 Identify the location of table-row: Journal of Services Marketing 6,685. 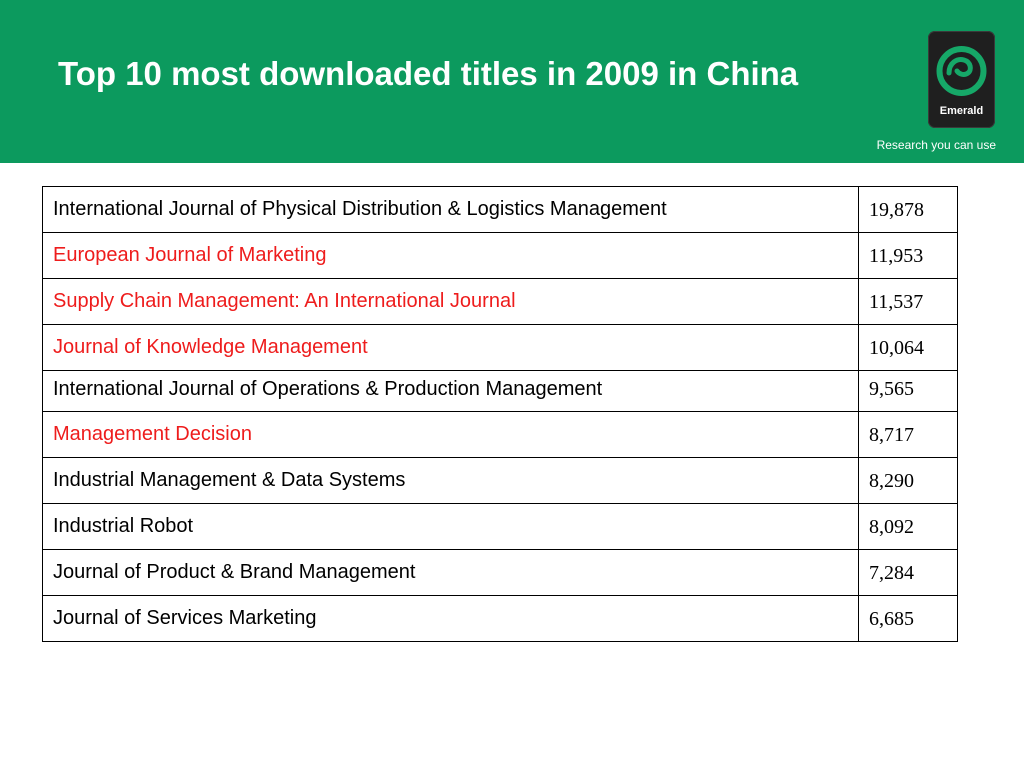
(500, 618).